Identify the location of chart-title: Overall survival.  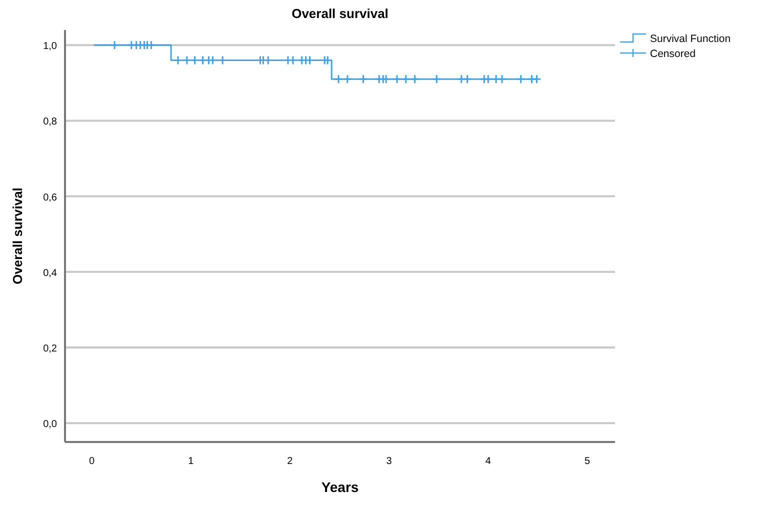
(340, 13).